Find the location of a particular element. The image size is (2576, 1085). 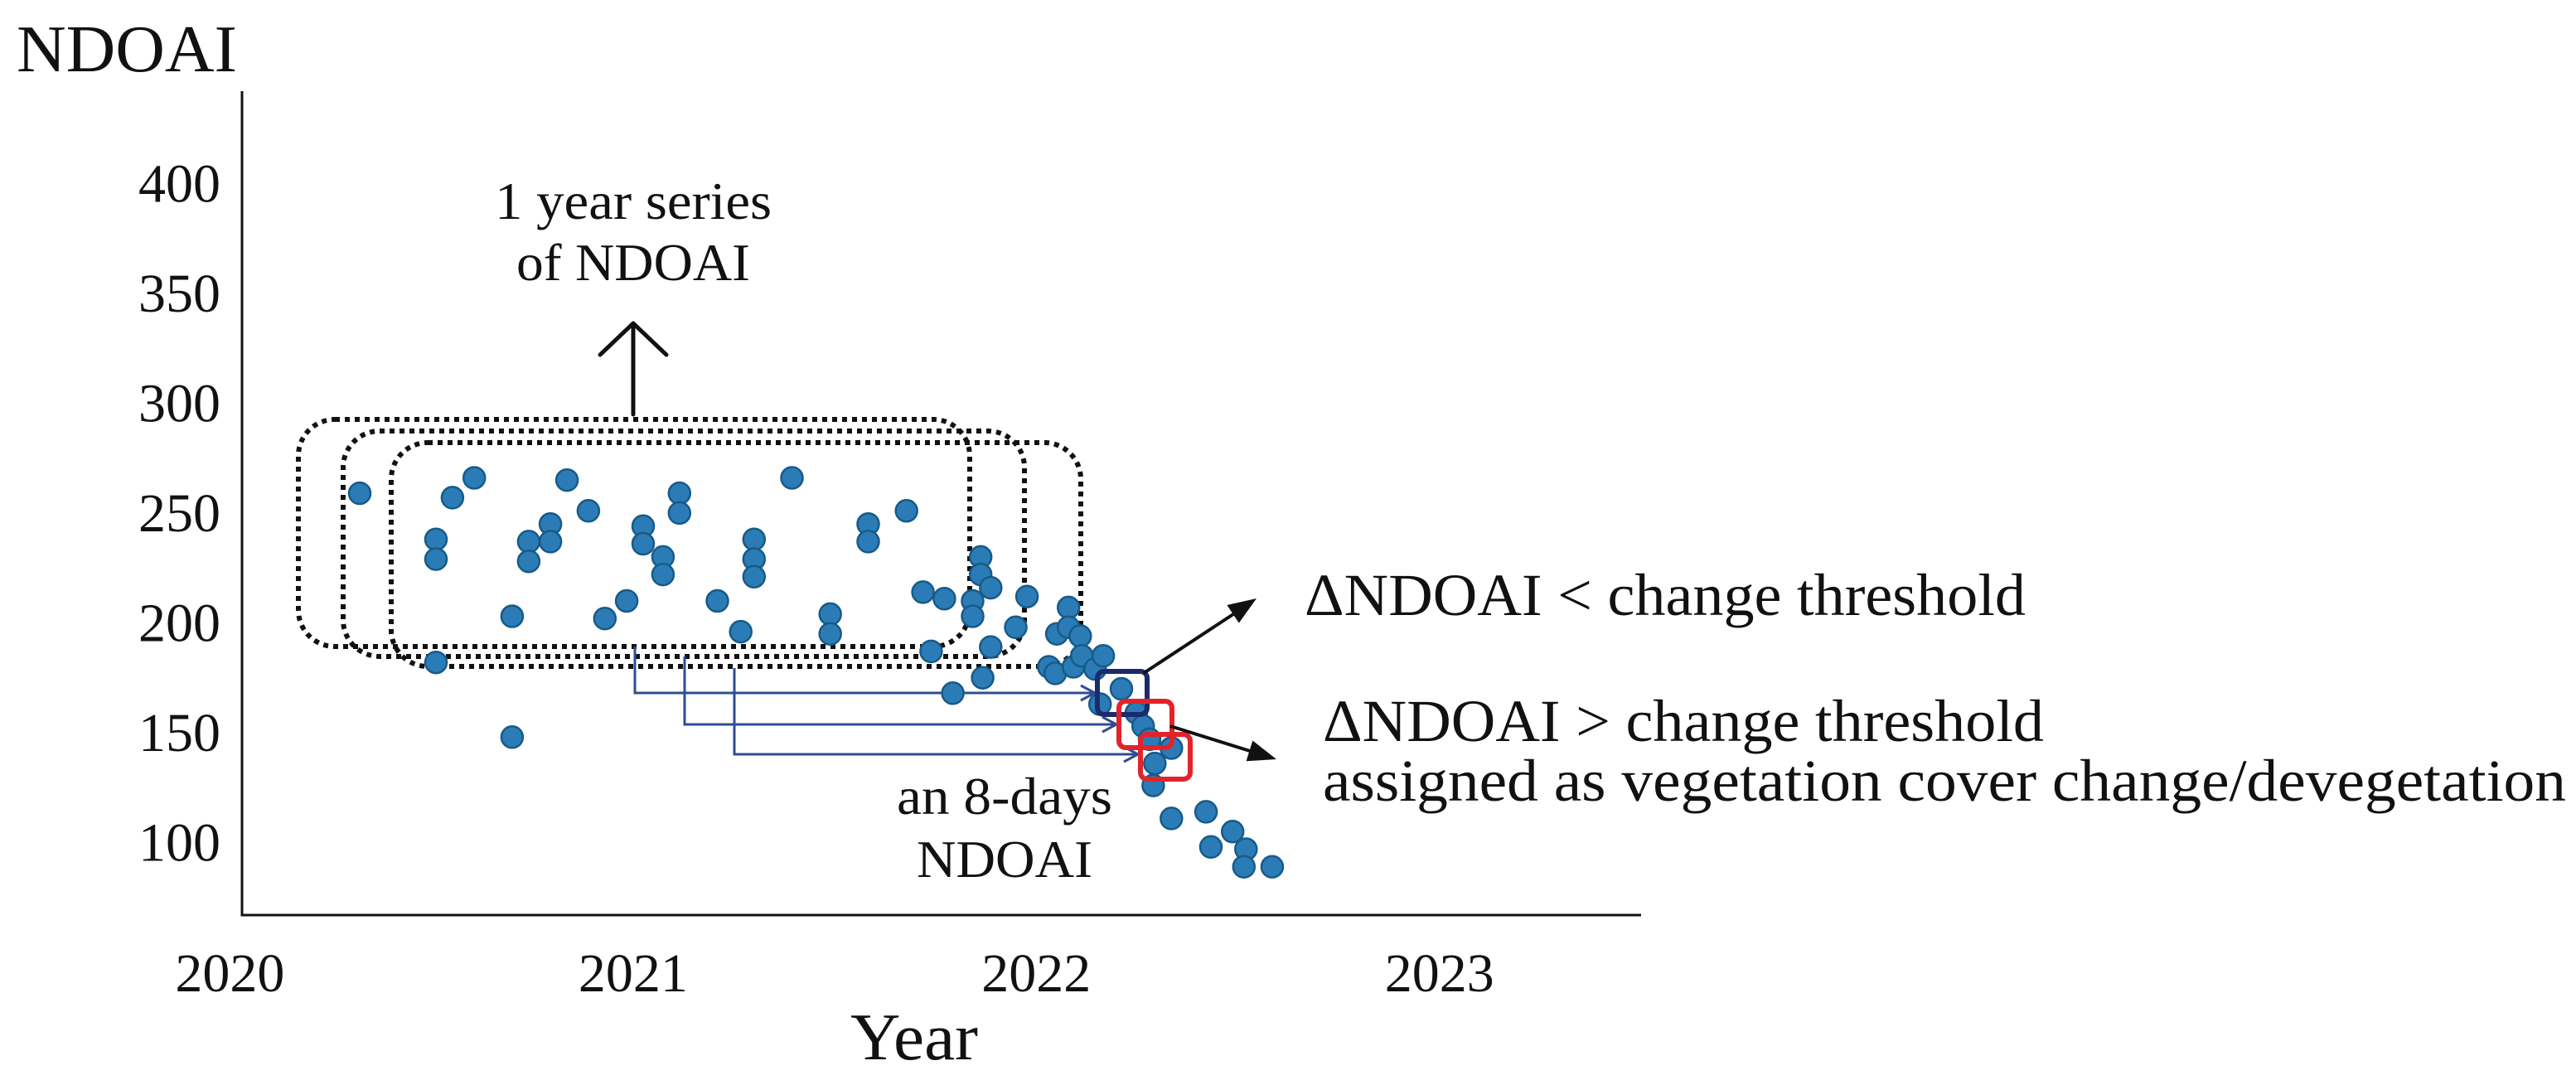

above-threshold-label: ΔNDOAI > change threshold is located at coordinates (1683, 721).